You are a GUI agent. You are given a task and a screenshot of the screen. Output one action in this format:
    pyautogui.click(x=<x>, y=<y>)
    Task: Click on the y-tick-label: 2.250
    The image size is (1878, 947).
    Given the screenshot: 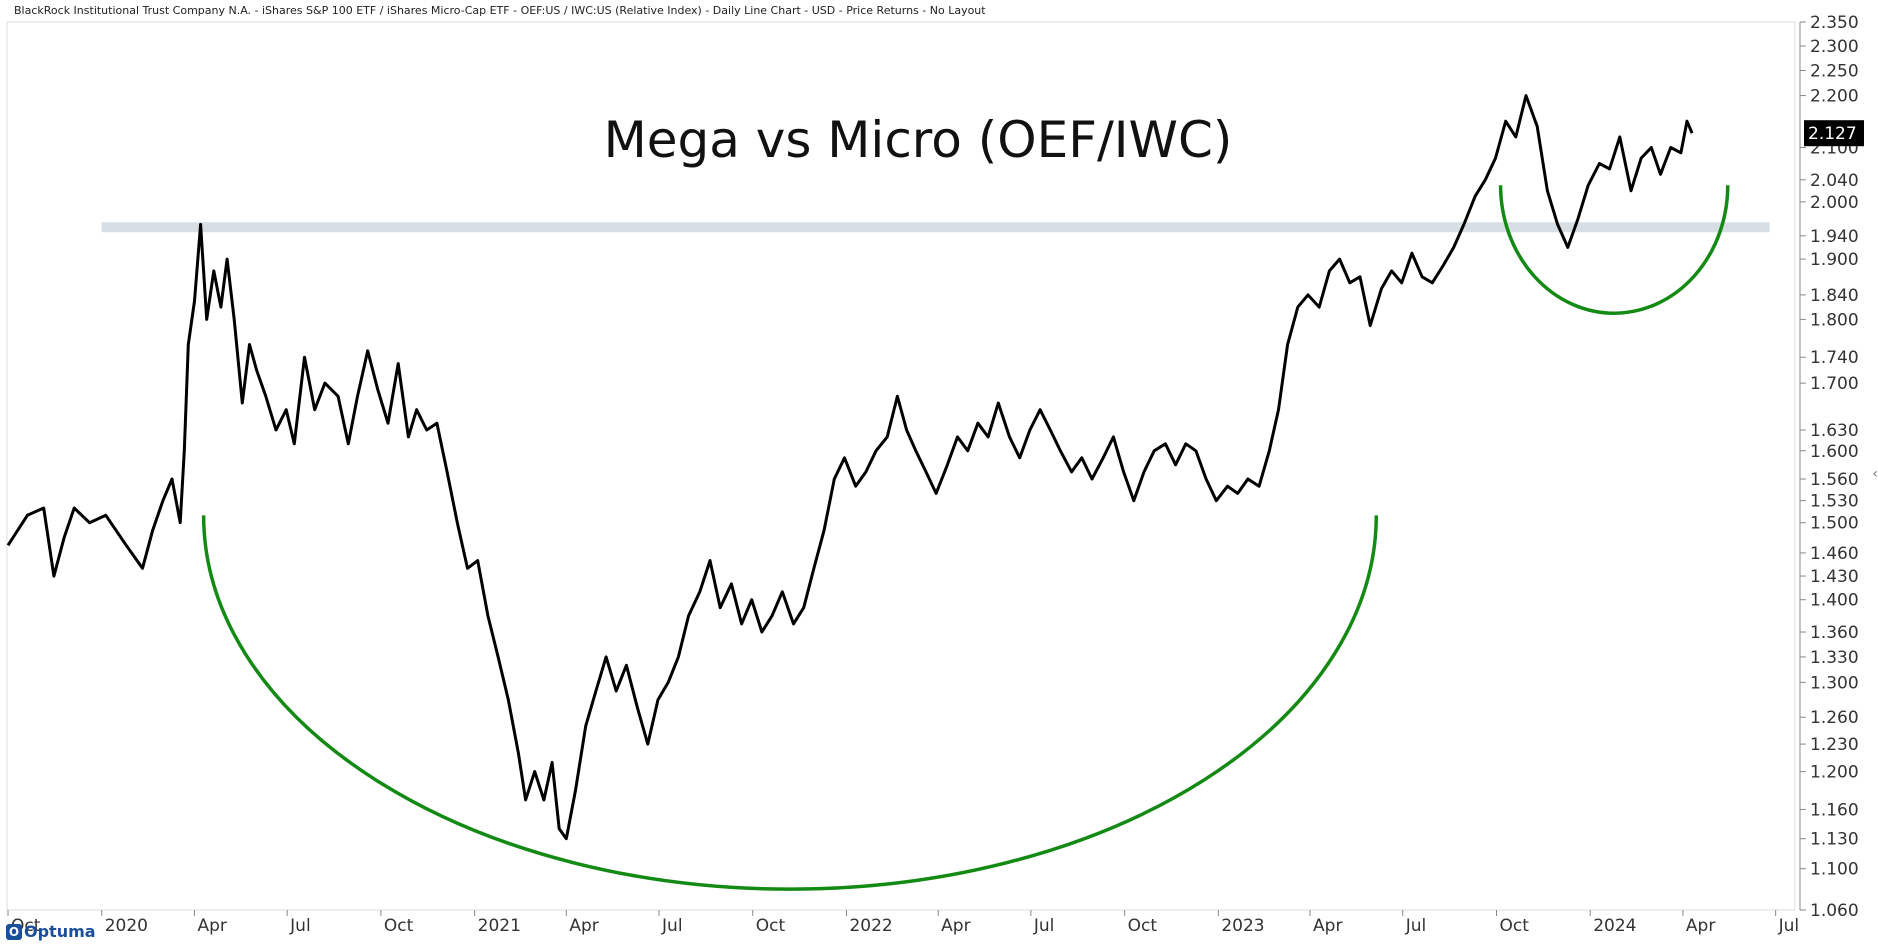 What is the action you would take?
    pyautogui.click(x=1834, y=72)
    